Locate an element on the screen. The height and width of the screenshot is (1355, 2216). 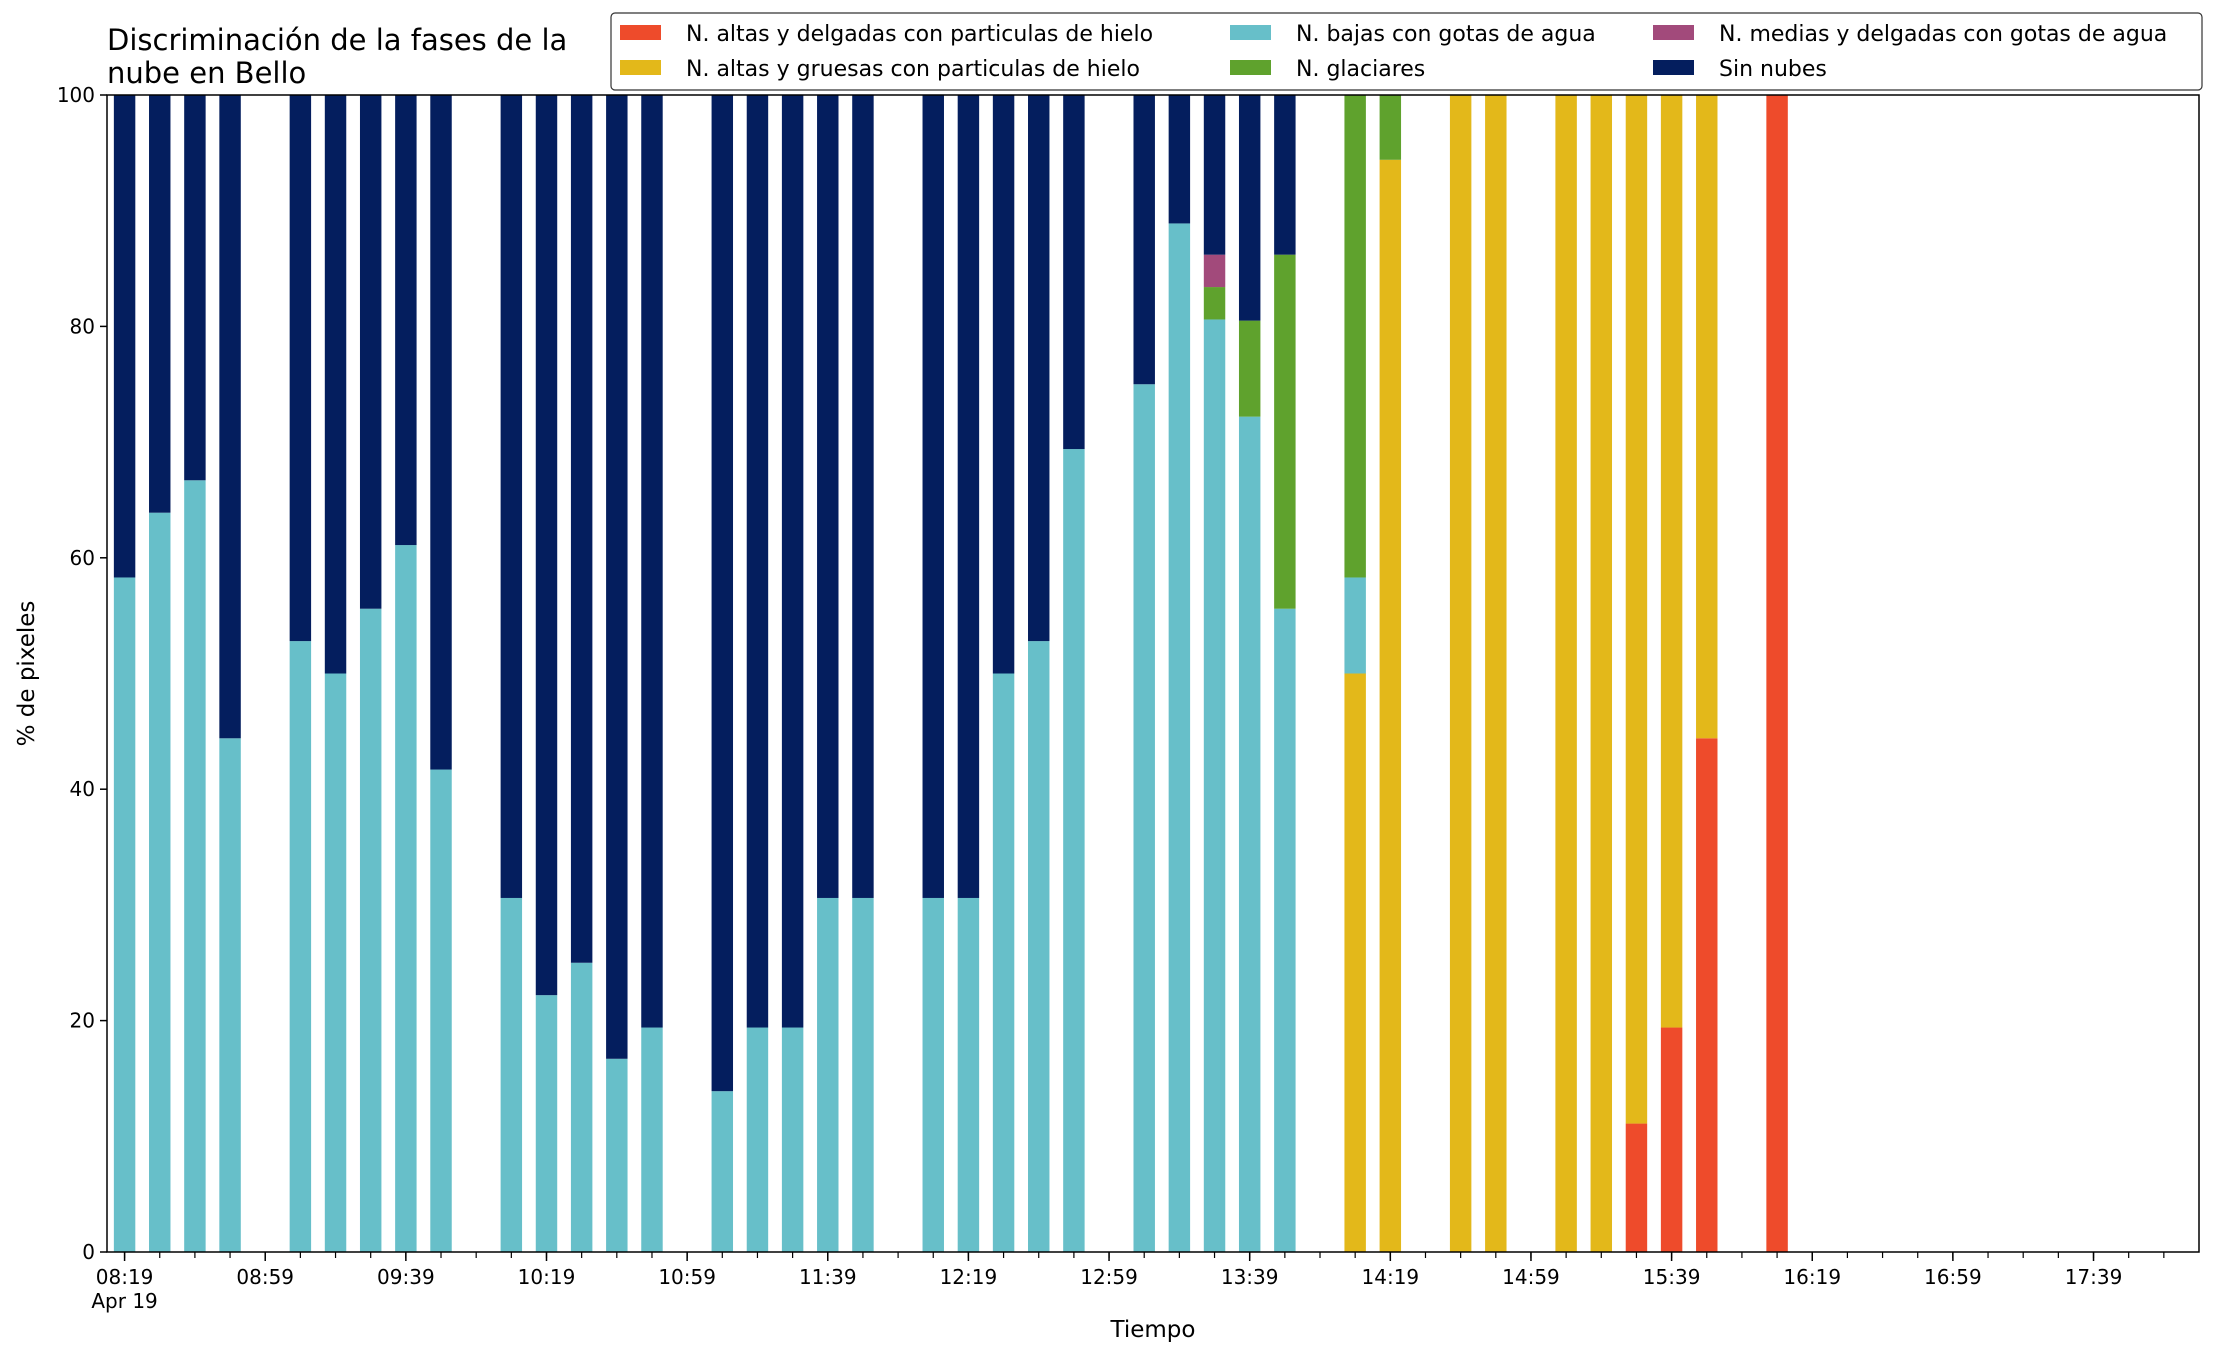
y-tick-label: 60 is located at coordinates (82, 558).